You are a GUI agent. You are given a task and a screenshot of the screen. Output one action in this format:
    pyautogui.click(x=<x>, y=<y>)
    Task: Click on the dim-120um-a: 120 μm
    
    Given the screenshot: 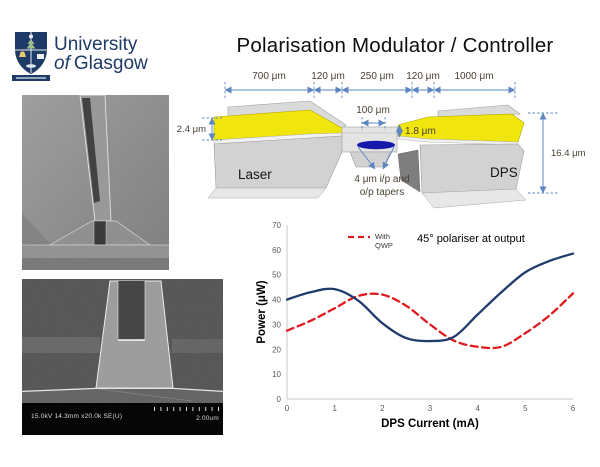 What is the action you would take?
    pyautogui.click(x=328, y=76)
    